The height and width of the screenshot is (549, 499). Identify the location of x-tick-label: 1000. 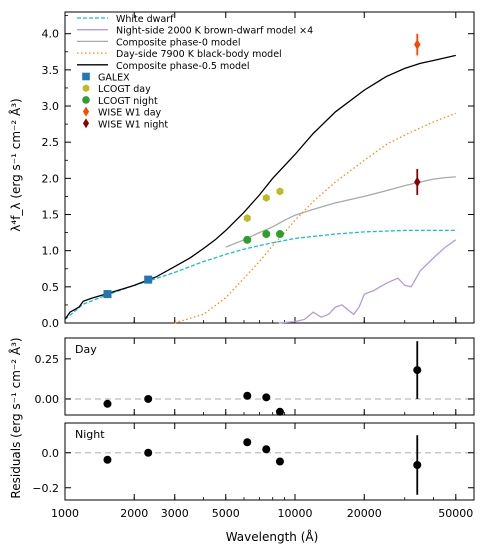
(65, 513).